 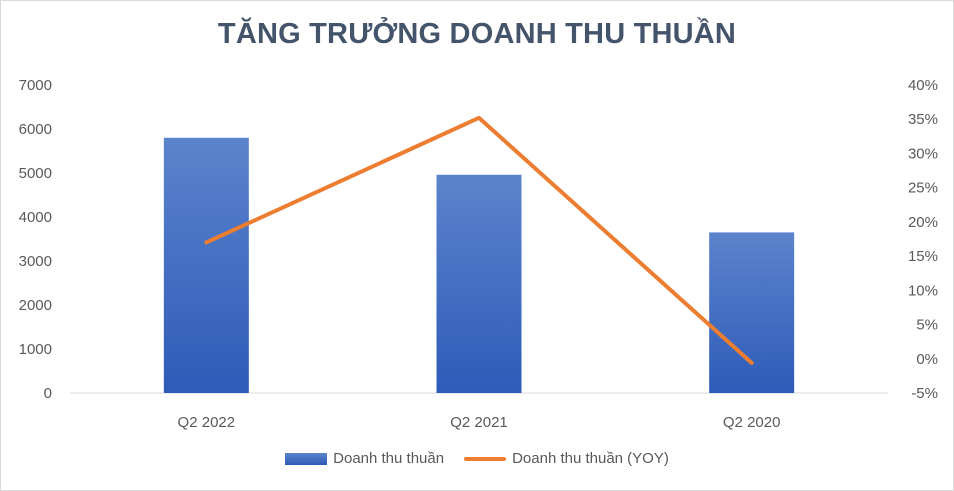 What do you see at coordinates (477, 34) in the screenshot?
I see `chart-title: TĂNG TRƯỞNG DOANH THU THUẦN` at bounding box center [477, 34].